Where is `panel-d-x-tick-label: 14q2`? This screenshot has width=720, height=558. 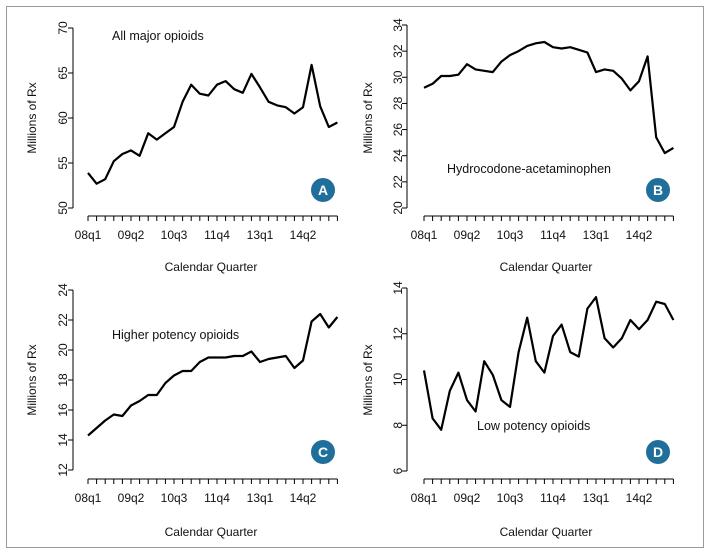
panel-d-x-tick-label: 14q2 is located at coordinates (639, 498).